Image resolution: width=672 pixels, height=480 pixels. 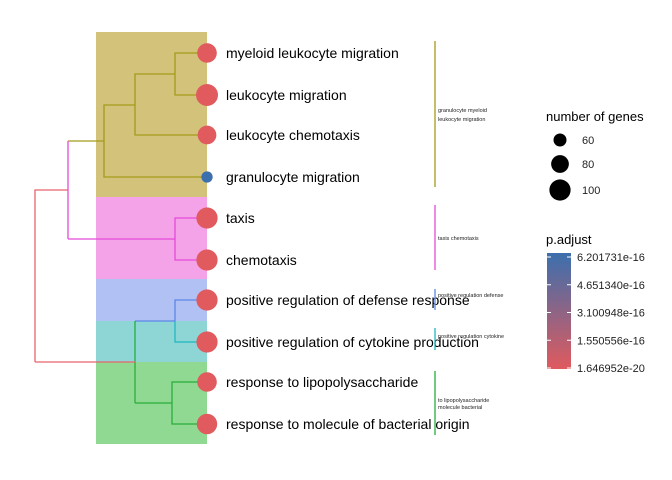 I want to click on legend-size-label-60: 60, so click(x=588, y=141).